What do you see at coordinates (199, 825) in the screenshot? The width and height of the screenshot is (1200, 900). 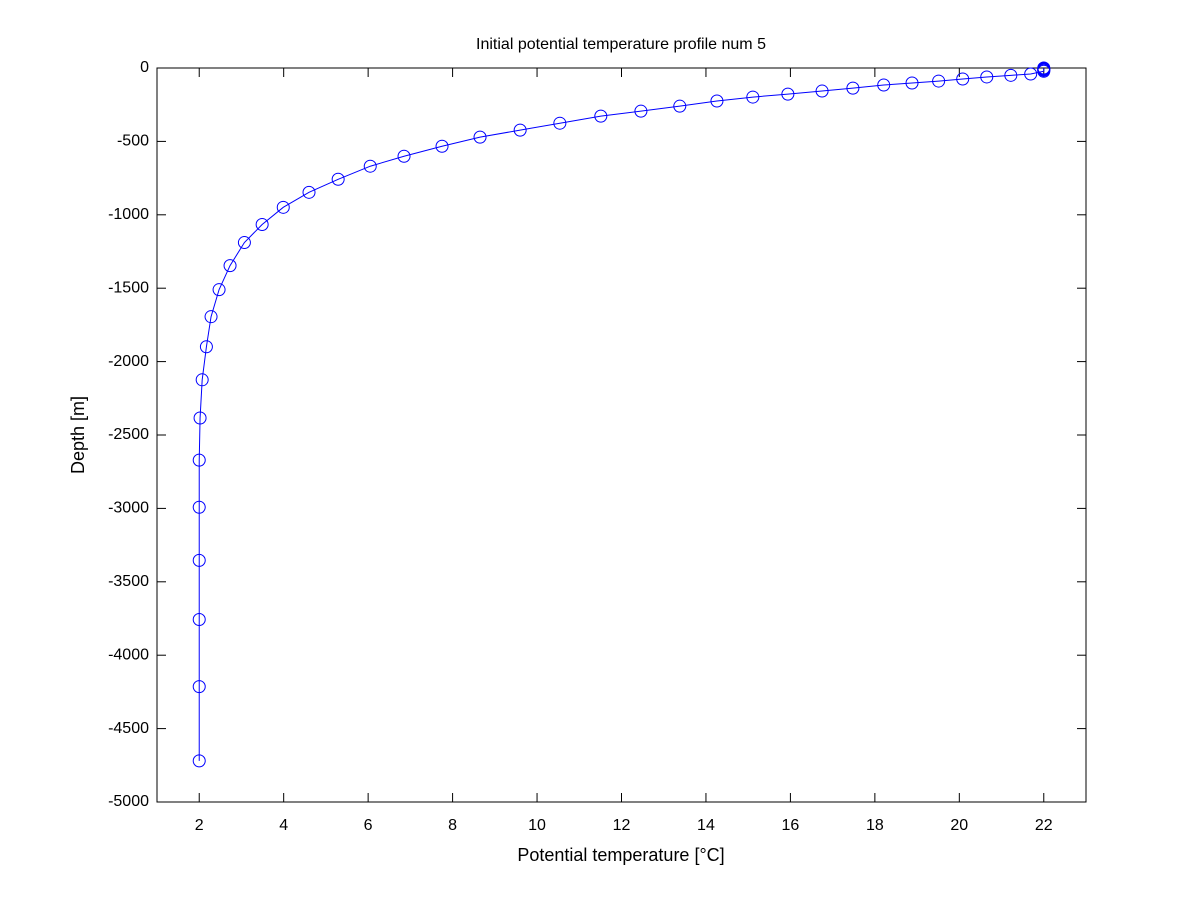 I see `x-tick-label: 2` at bounding box center [199, 825].